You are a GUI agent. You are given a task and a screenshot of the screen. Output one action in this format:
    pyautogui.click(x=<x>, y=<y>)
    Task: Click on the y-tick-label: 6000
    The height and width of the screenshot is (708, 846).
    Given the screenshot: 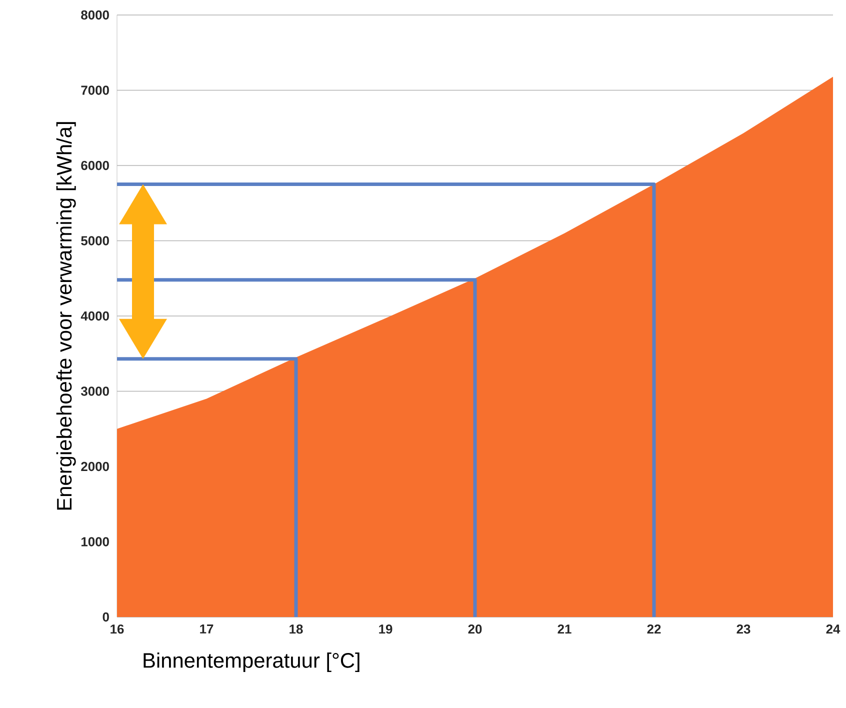 What is the action you would take?
    pyautogui.click(x=95, y=165)
    